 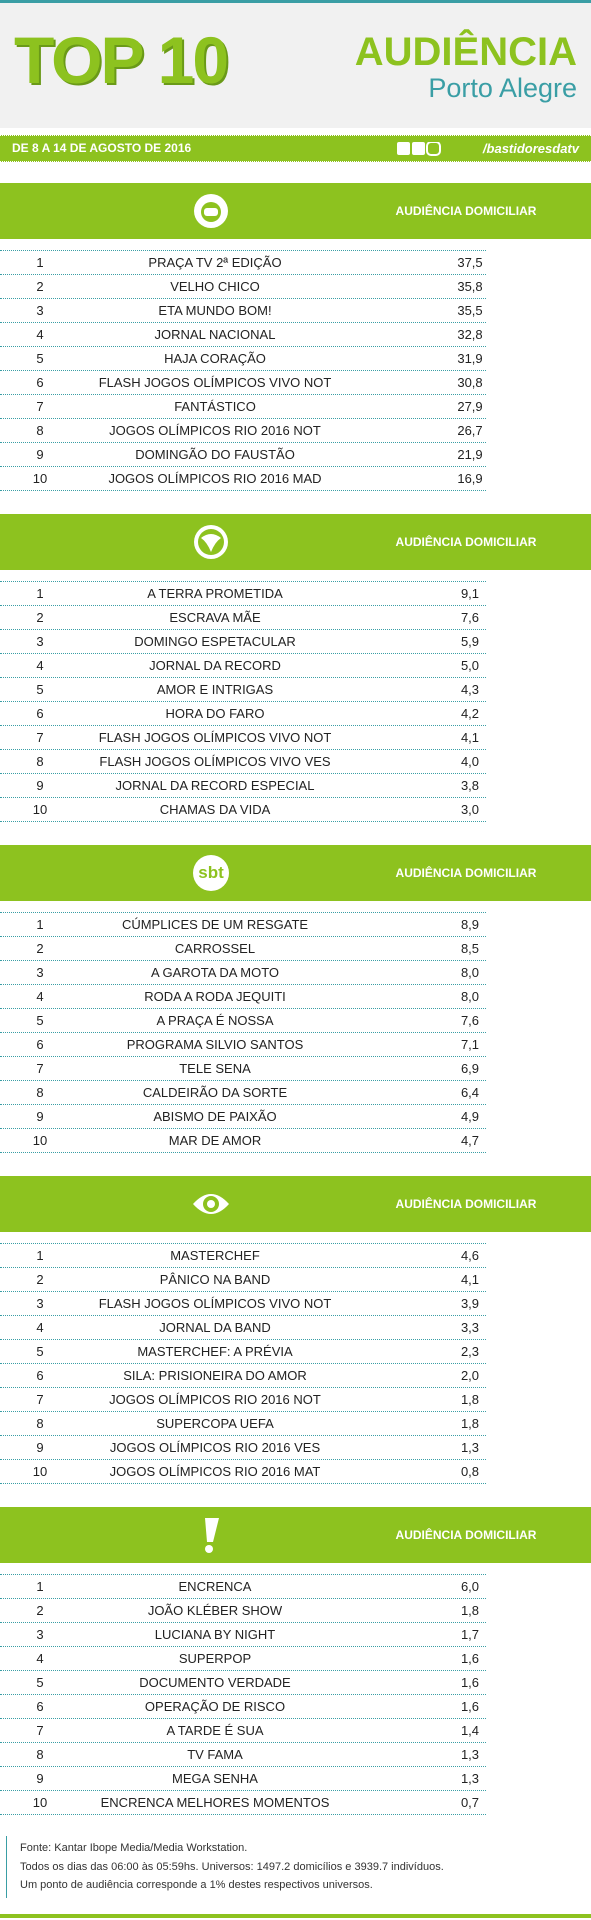 I want to click on table-row: 5 AMOR E INTRIGAS 4,3, so click(x=243, y=689).